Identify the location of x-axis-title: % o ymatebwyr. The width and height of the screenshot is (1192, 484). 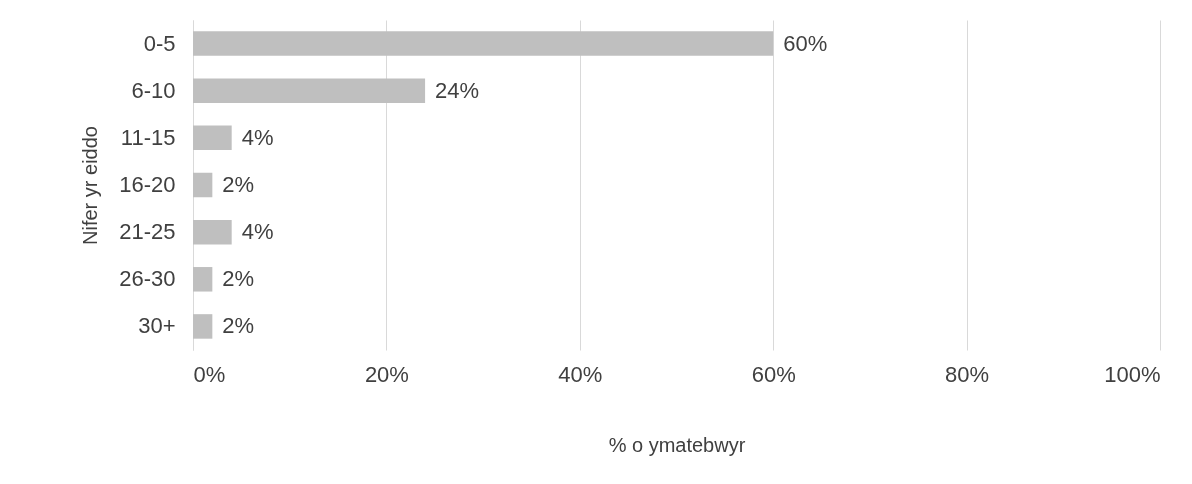
(677, 444).